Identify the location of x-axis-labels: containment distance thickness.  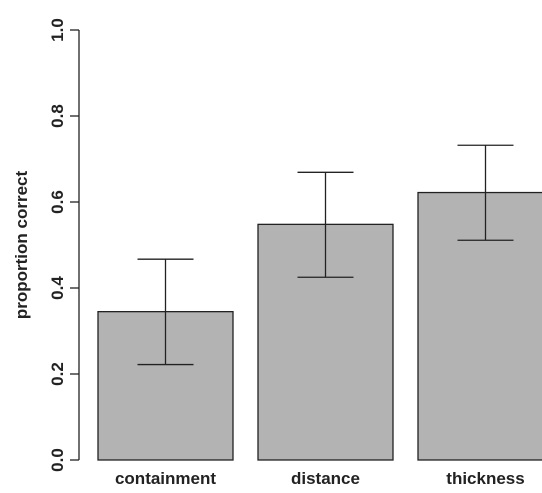
(320, 478).